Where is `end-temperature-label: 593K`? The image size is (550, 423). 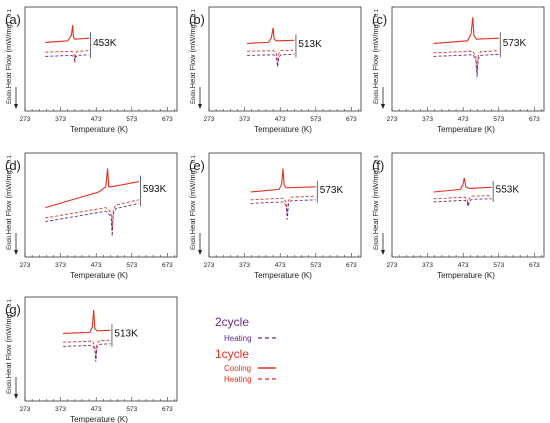 end-temperature-label: 593K is located at coordinates (155, 189).